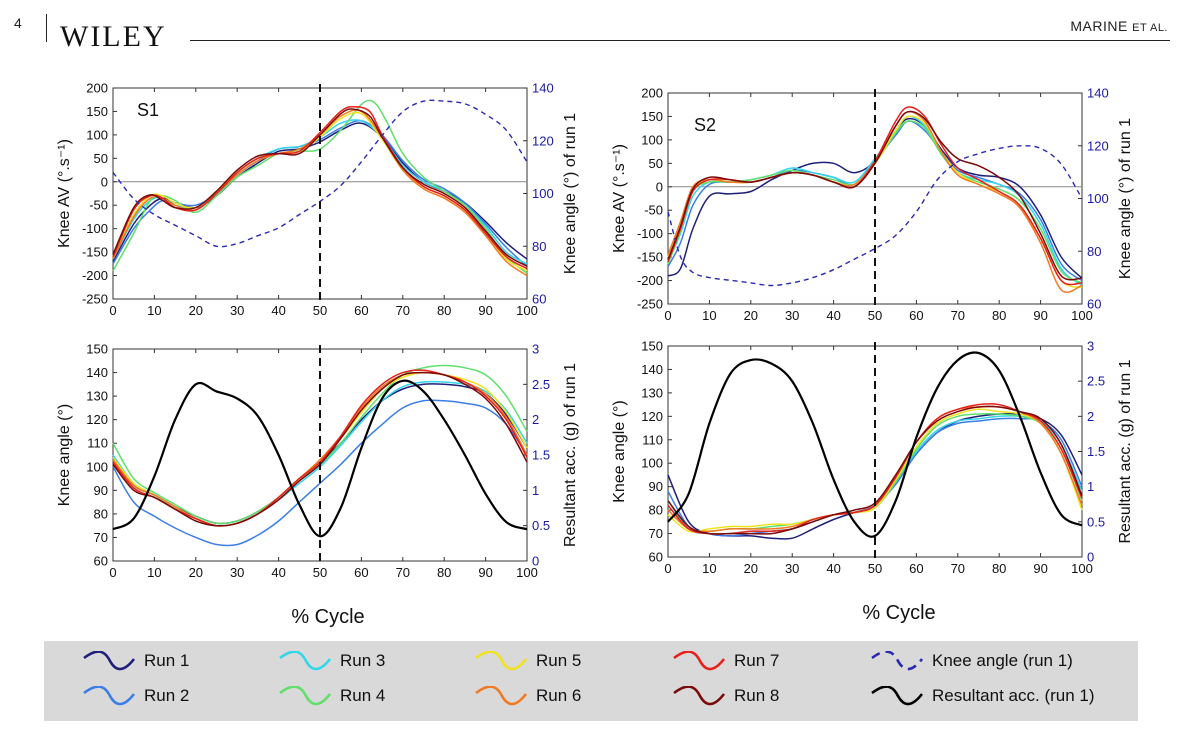 This screenshot has height=752, width=1178. I want to click on x-tick-label: 70, so click(958, 568).